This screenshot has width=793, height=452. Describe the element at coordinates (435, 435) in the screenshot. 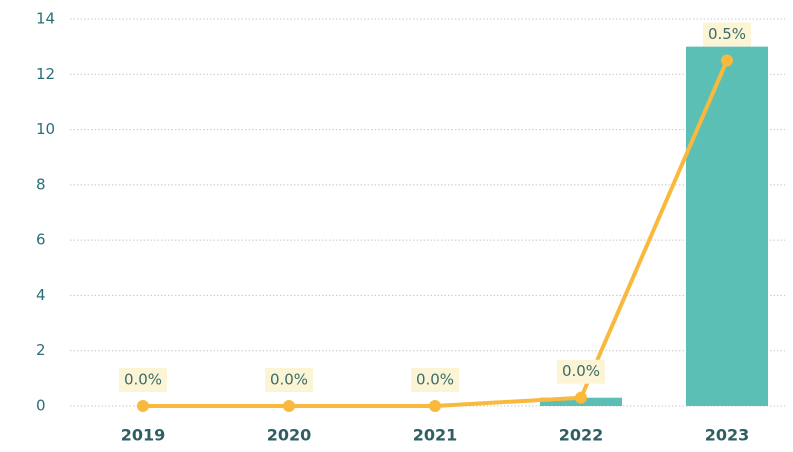

I see `x-tick-label: 2021` at that location.